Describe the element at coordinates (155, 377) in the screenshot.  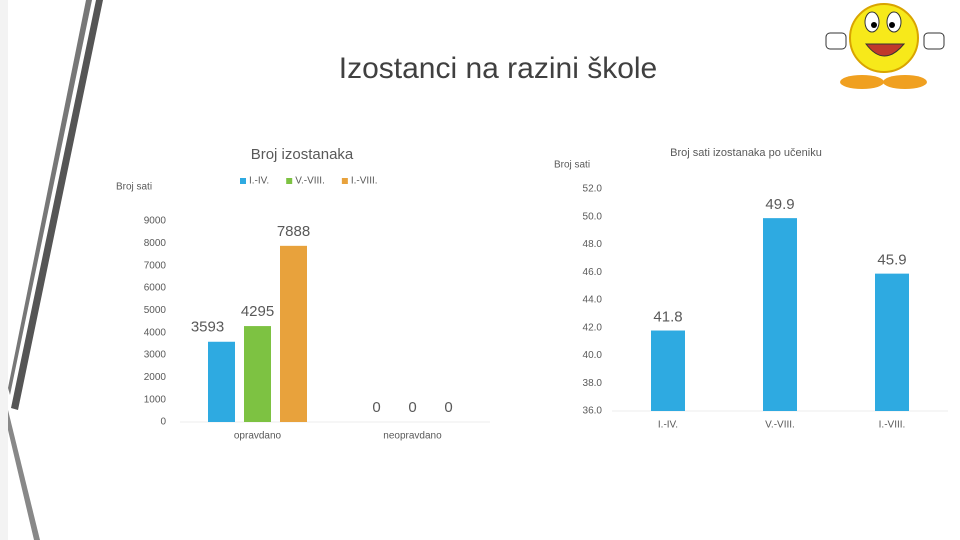
I see `y-tick-label: 2000` at that location.